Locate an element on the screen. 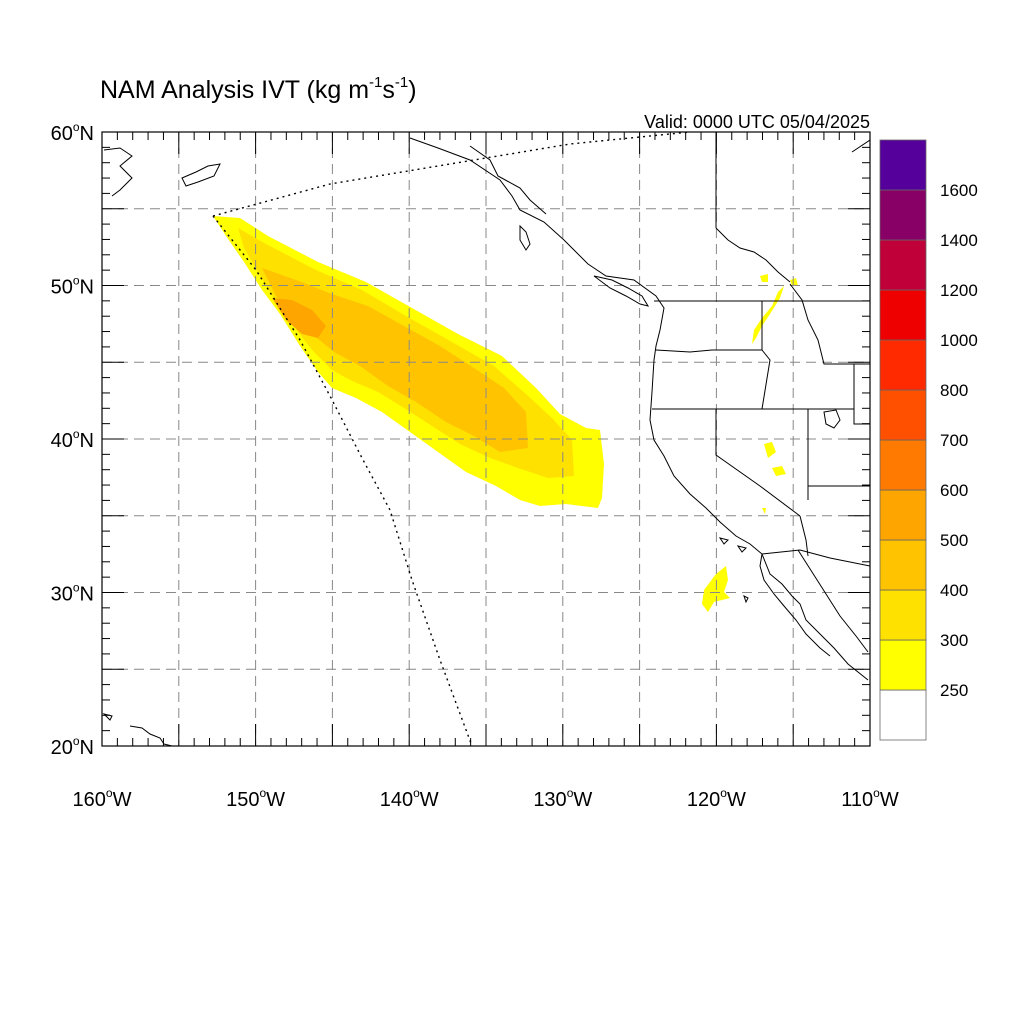  map-title: NAM Analysis IVT (kg m-1s-1) is located at coordinates (258, 89).